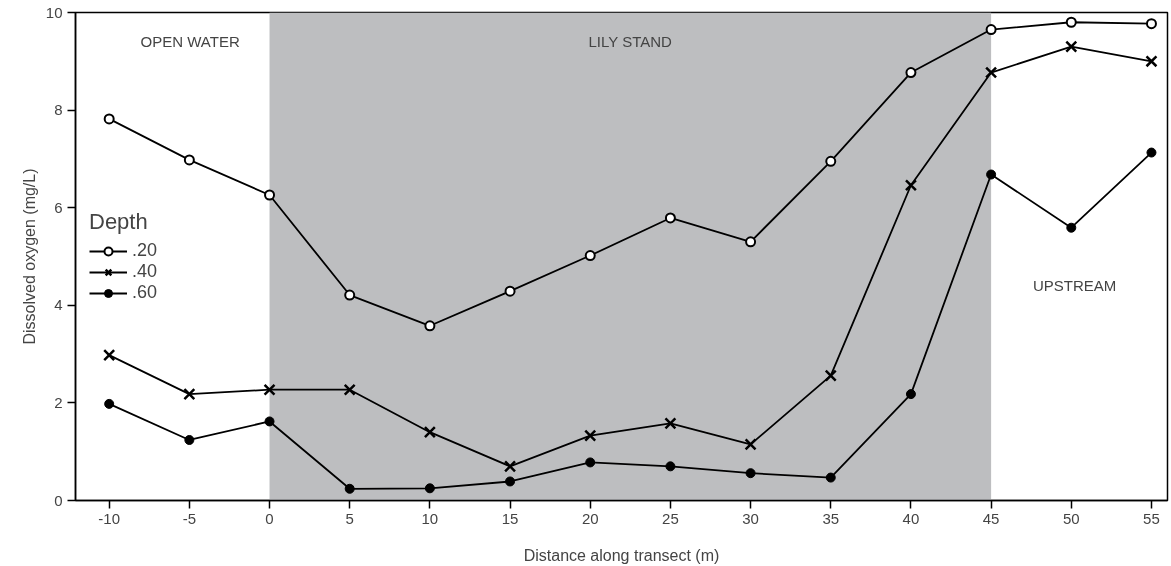  Describe the element at coordinates (1071, 518) in the screenshot. I see `x-tick-label: 50` at that location.